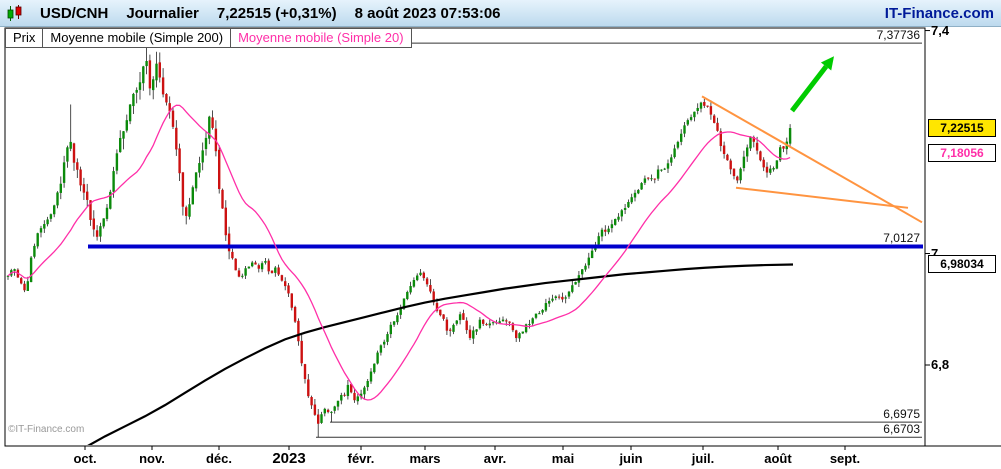 The image size is (1001, 469). I want to click on datetime-text: 8 août 2023 07:53:06, so click(427, 13).